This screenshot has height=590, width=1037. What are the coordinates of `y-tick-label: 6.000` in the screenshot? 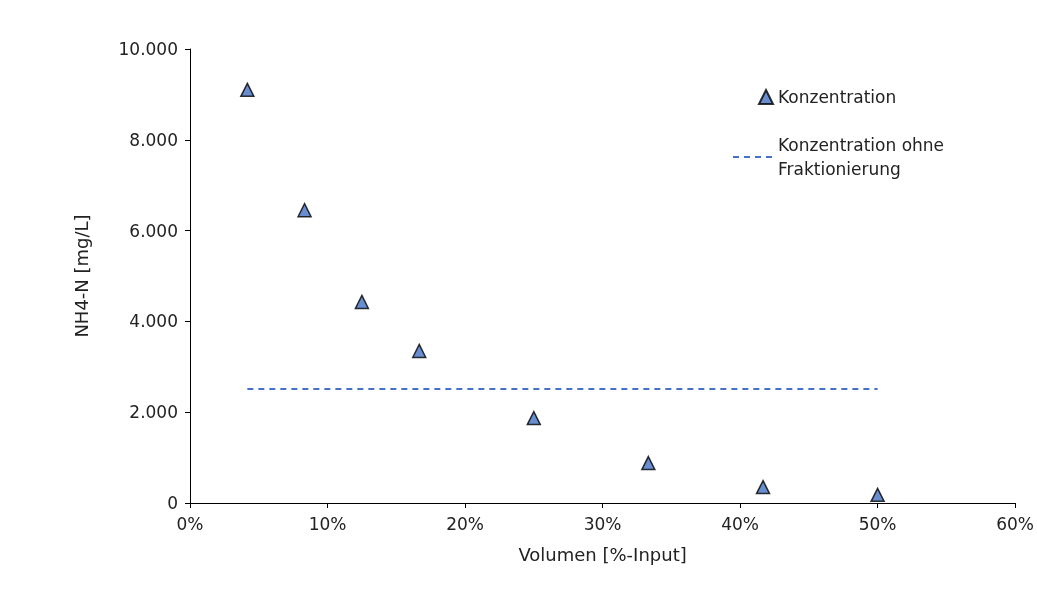 It's located at (153, 230).